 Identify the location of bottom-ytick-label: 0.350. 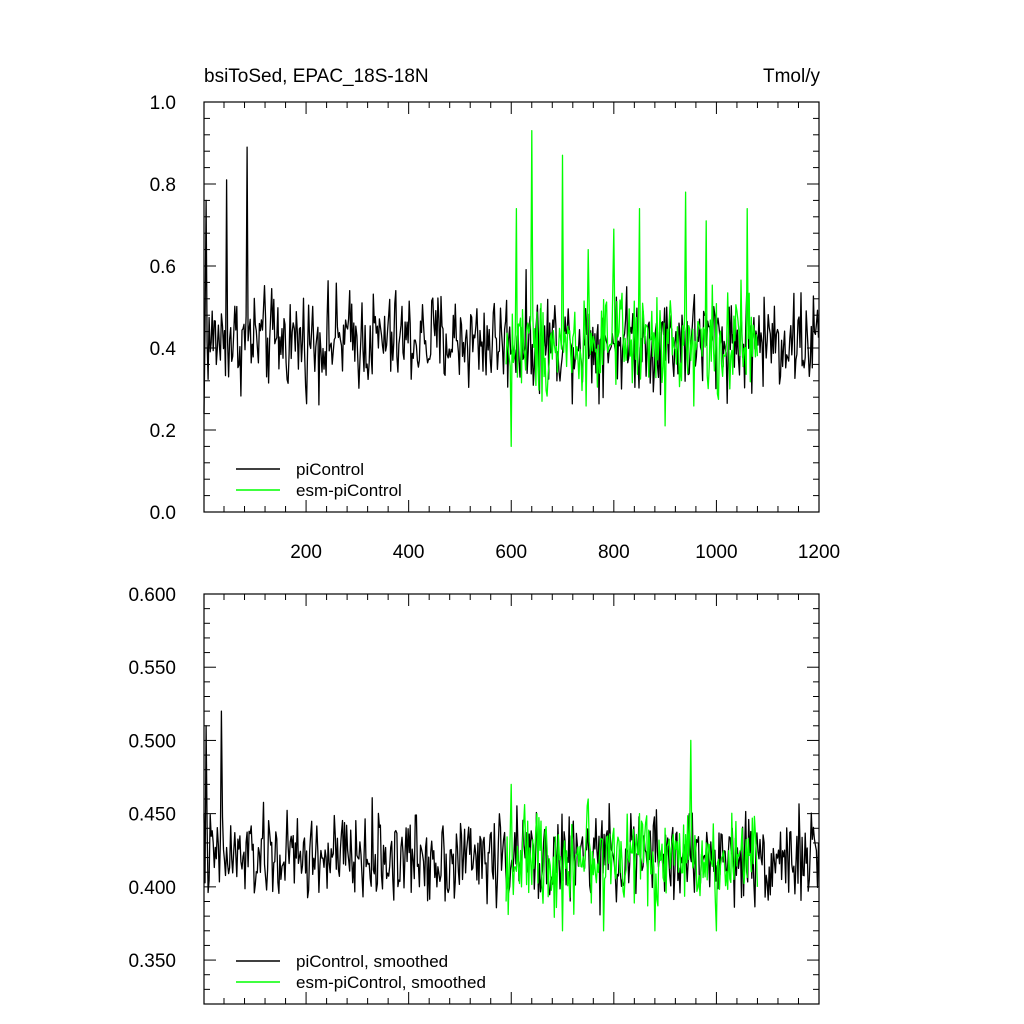
(152, 961).